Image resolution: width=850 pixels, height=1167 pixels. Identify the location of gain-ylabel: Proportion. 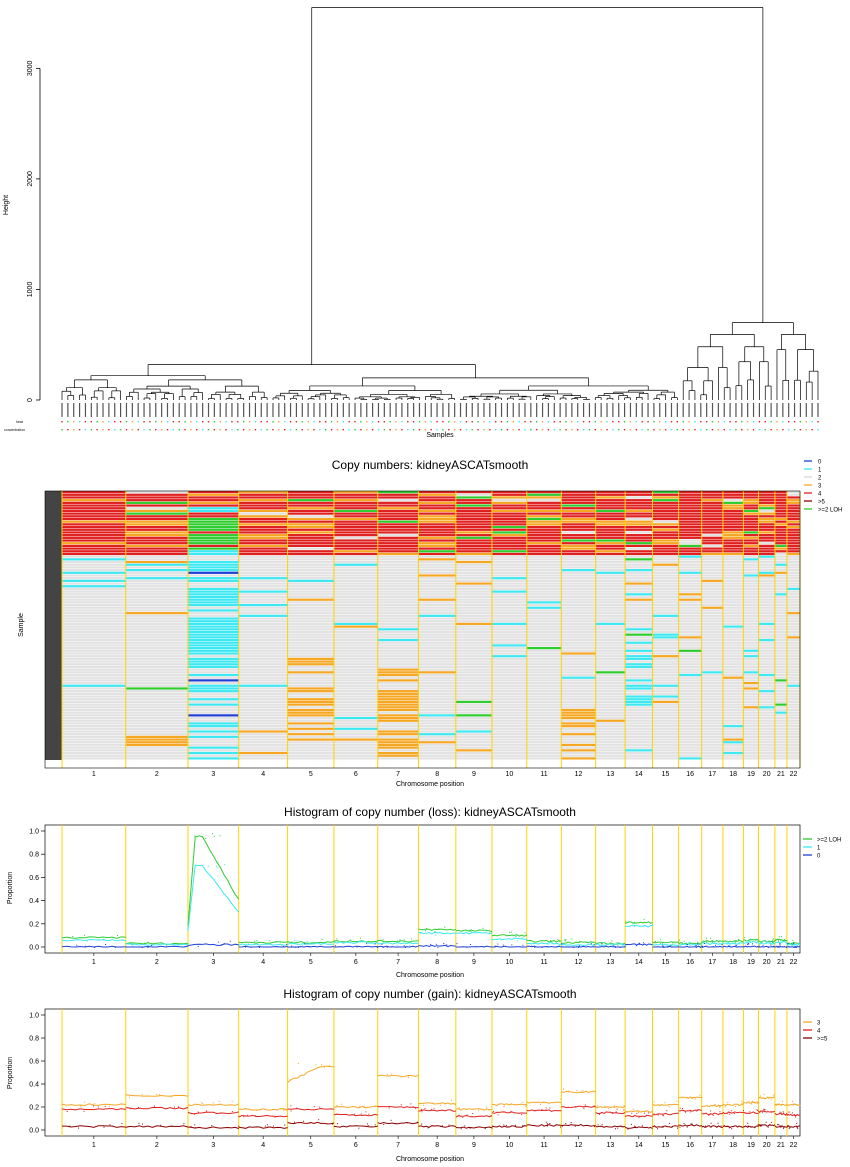
(10, 1073).